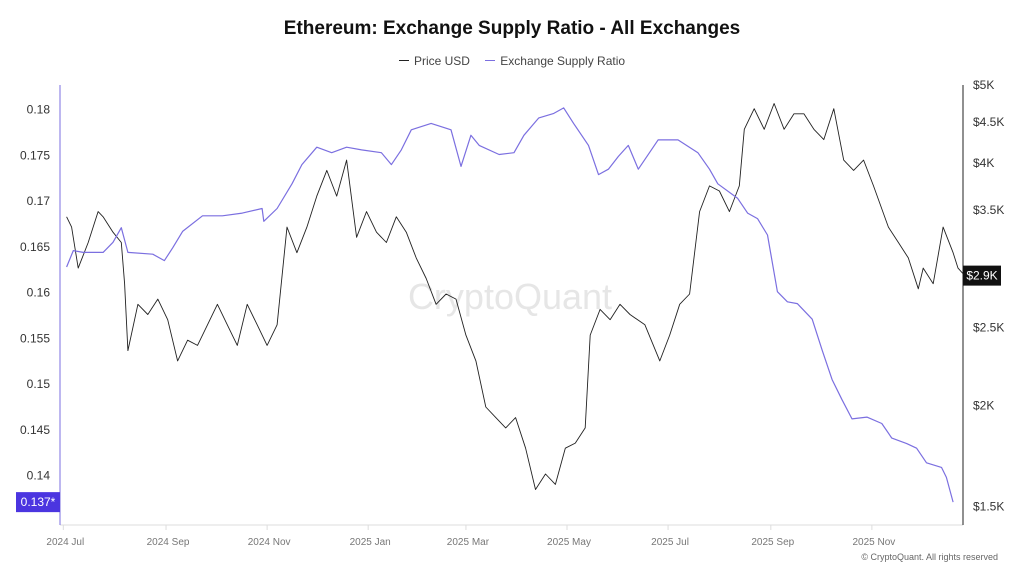  I want to click on left-tick-label: 0.145, so click(35, 430).